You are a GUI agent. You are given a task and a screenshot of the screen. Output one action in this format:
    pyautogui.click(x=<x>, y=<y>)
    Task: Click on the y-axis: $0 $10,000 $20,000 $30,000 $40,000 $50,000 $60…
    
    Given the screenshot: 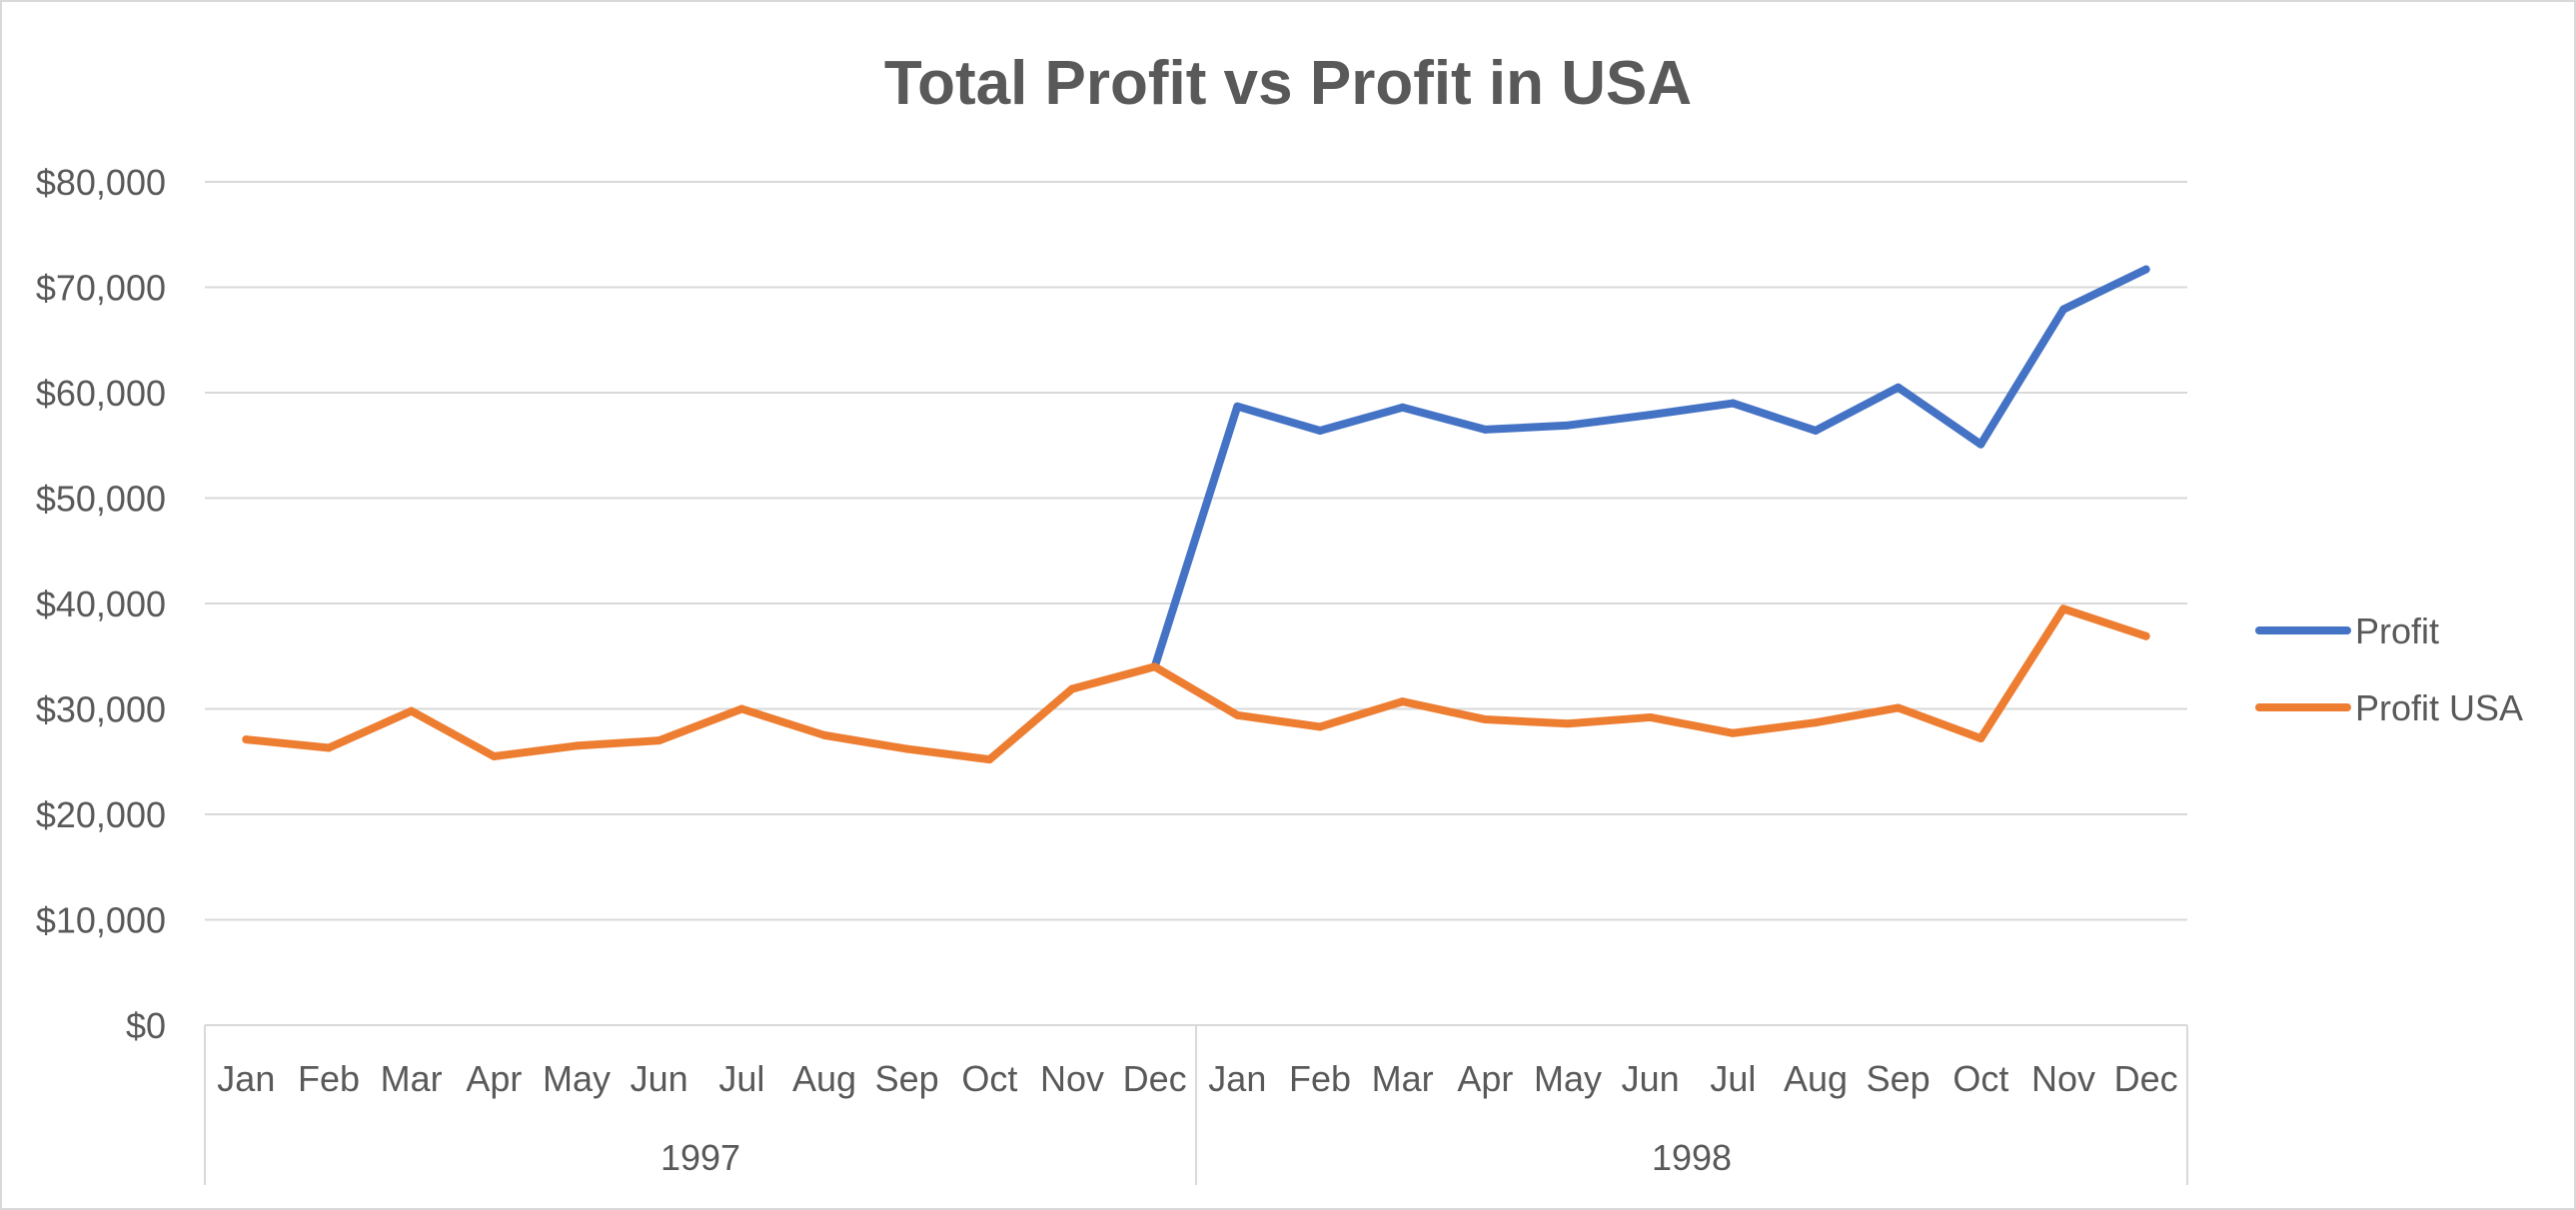 What is the action you would take?
    pyautogui.click(x=101, y=604)
    